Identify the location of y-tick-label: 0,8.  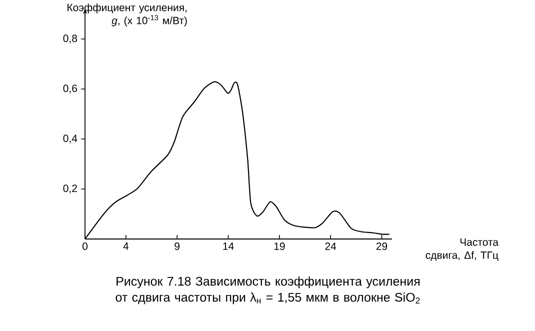
(70, 39).